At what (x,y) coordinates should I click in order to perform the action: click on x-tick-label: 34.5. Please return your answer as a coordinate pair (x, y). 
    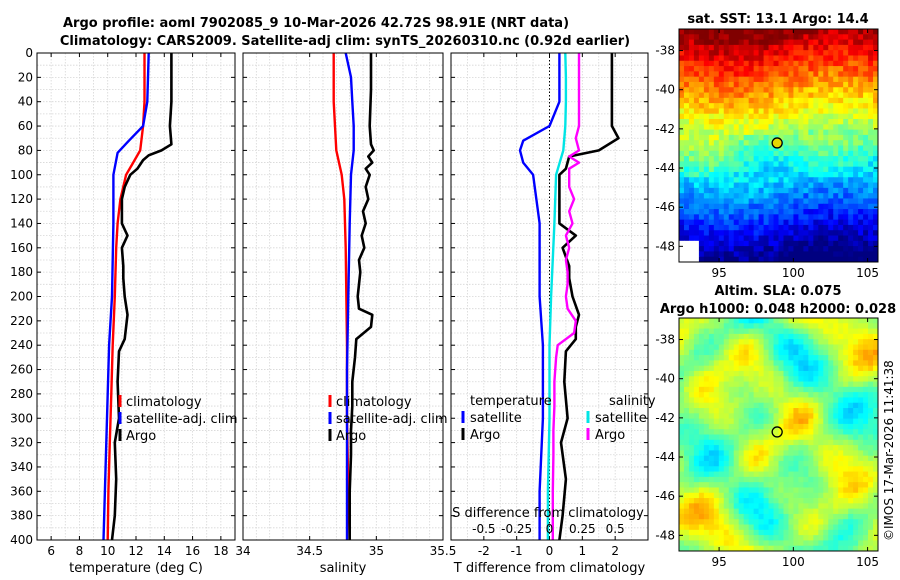
    Looking at the image, I should click on (309, 551).